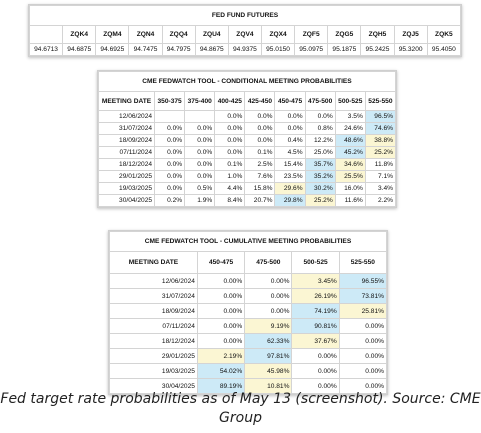 The image size is (481, 433). What do you see at coordinates (126, 188) in the screenshot?
I see `meeting-date-cell: 19/03/2025` at bounding box center [126, 188].